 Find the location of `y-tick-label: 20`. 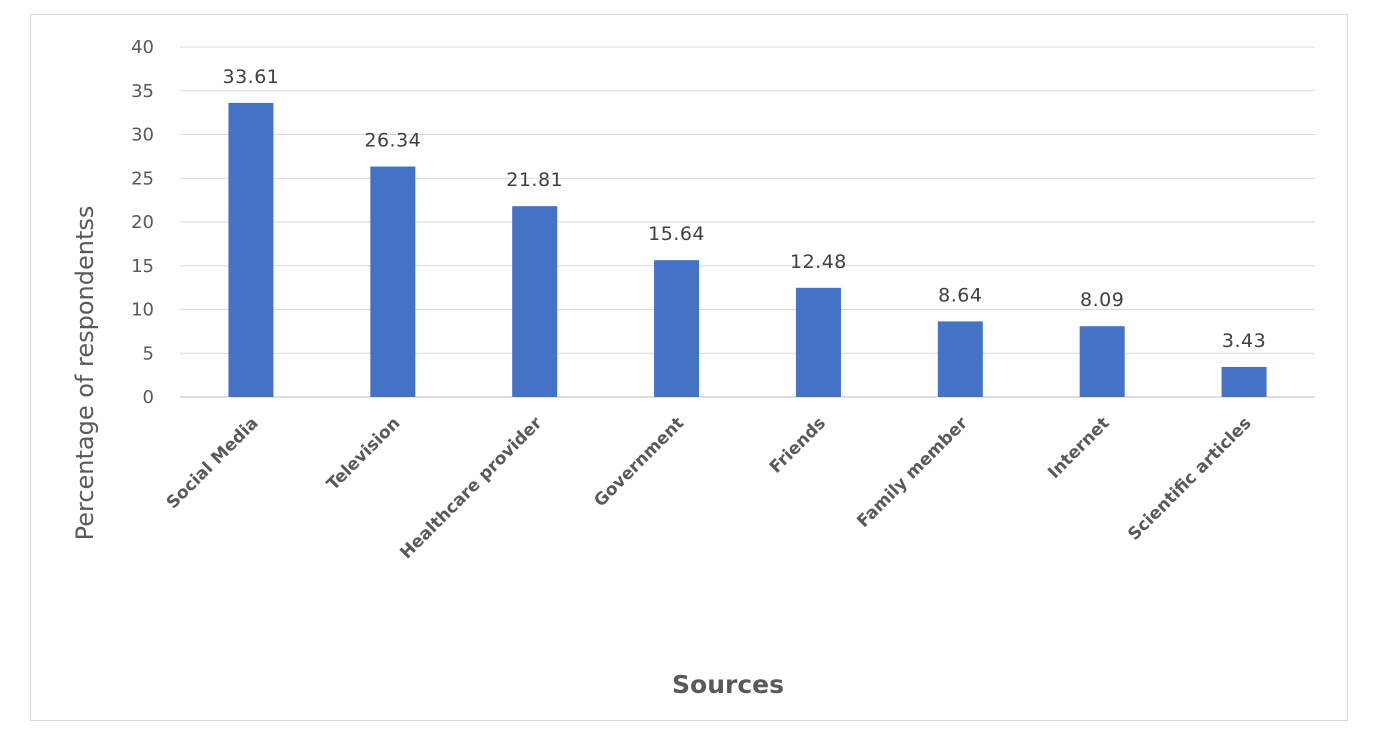

y-tick-label: 20 is located at coordinates (142, 222).